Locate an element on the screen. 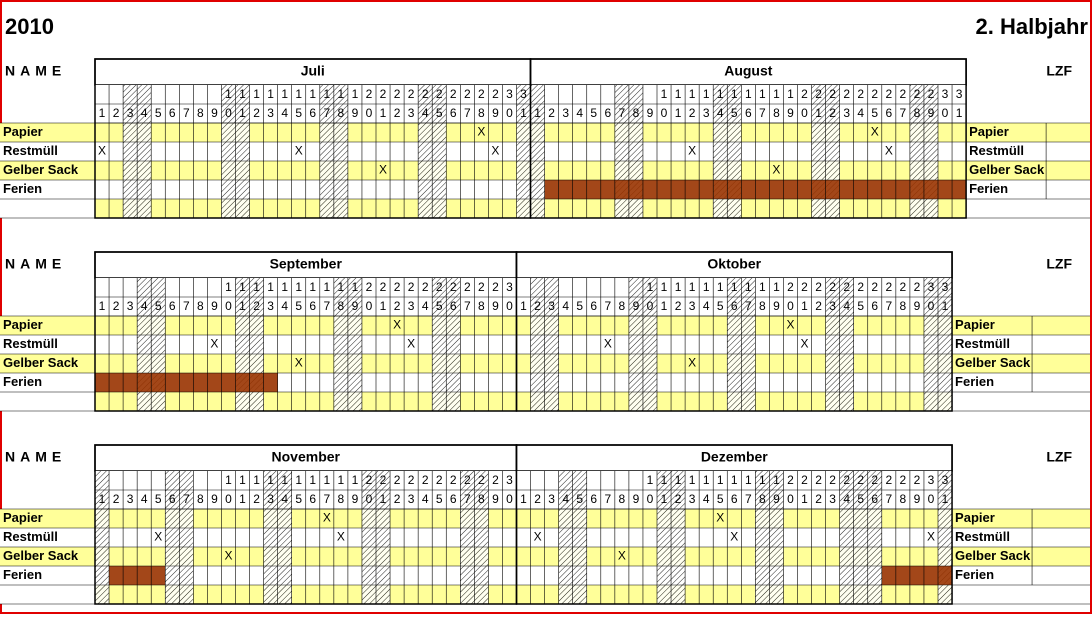  row-label: Gelber Sack is located at coordinates (41, 362).